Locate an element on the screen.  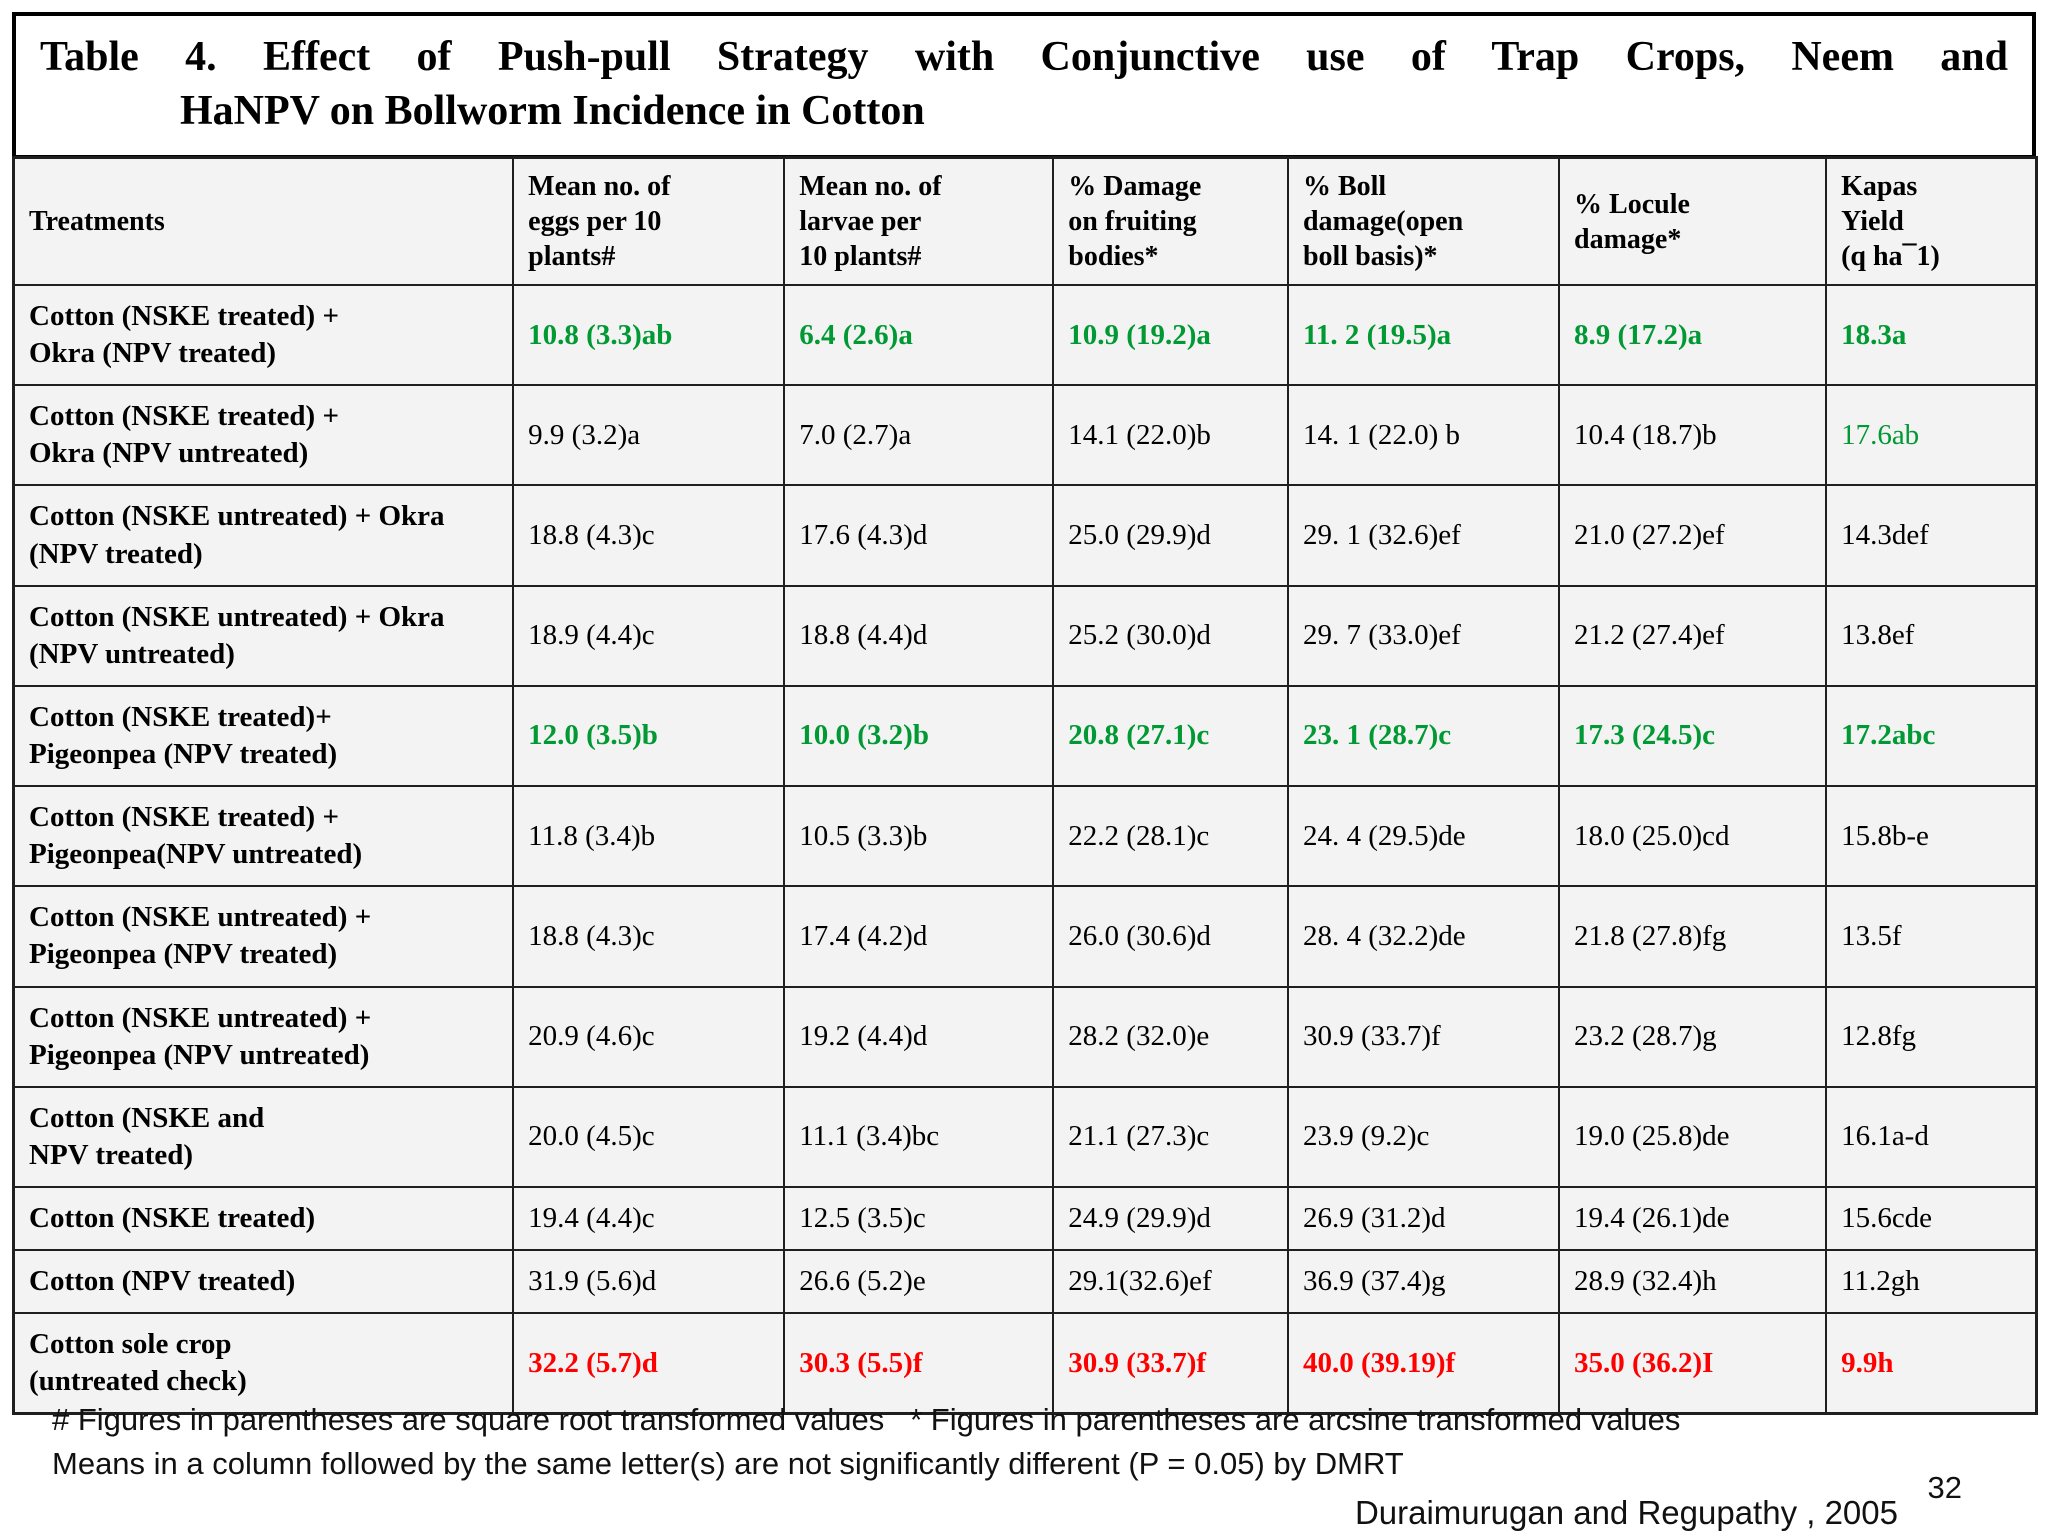
value-cell: 19.0 (25.8)de is located at coordinates (1693, 1136).